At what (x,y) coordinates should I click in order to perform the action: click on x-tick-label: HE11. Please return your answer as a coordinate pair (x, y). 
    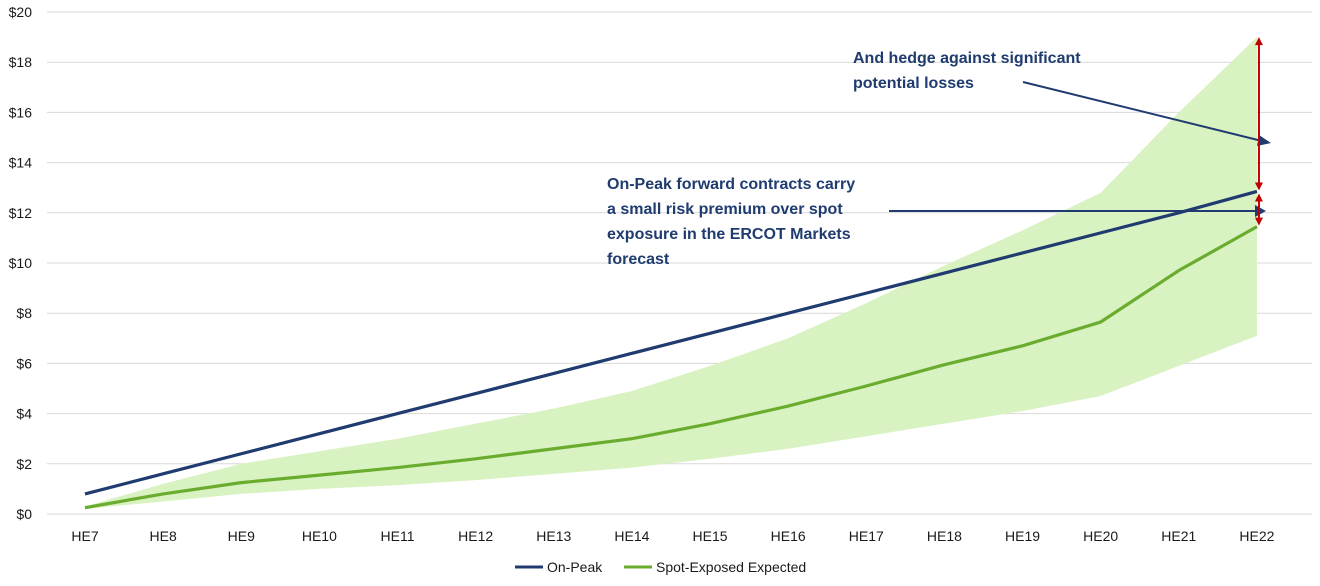
    Looking at the image, I should click on (398, 536).